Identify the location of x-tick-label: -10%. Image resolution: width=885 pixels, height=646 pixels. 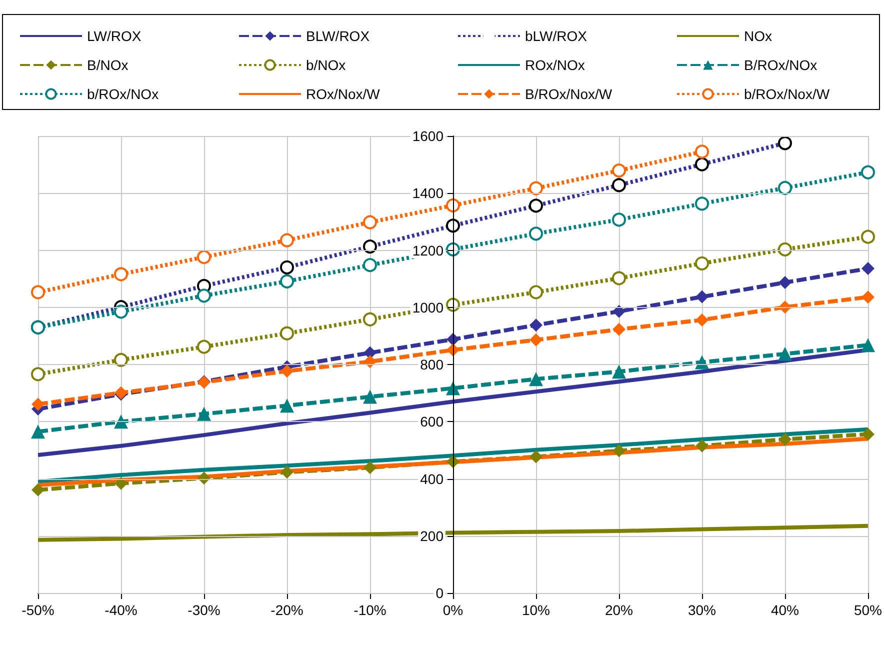
(370, 610).